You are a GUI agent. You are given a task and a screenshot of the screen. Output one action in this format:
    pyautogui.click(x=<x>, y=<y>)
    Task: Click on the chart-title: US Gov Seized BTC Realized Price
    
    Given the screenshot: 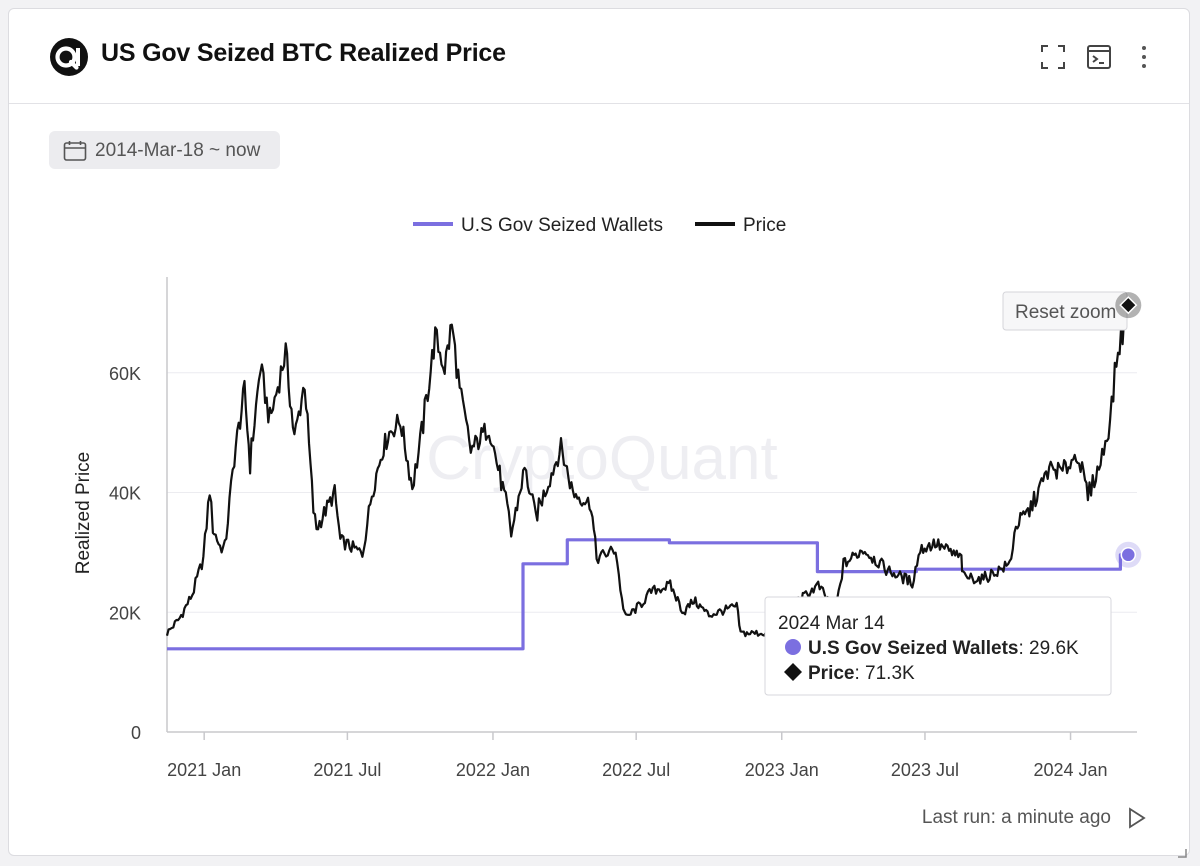 What is the action you would take?
    pyautogui.click(x=303, y=53)
    